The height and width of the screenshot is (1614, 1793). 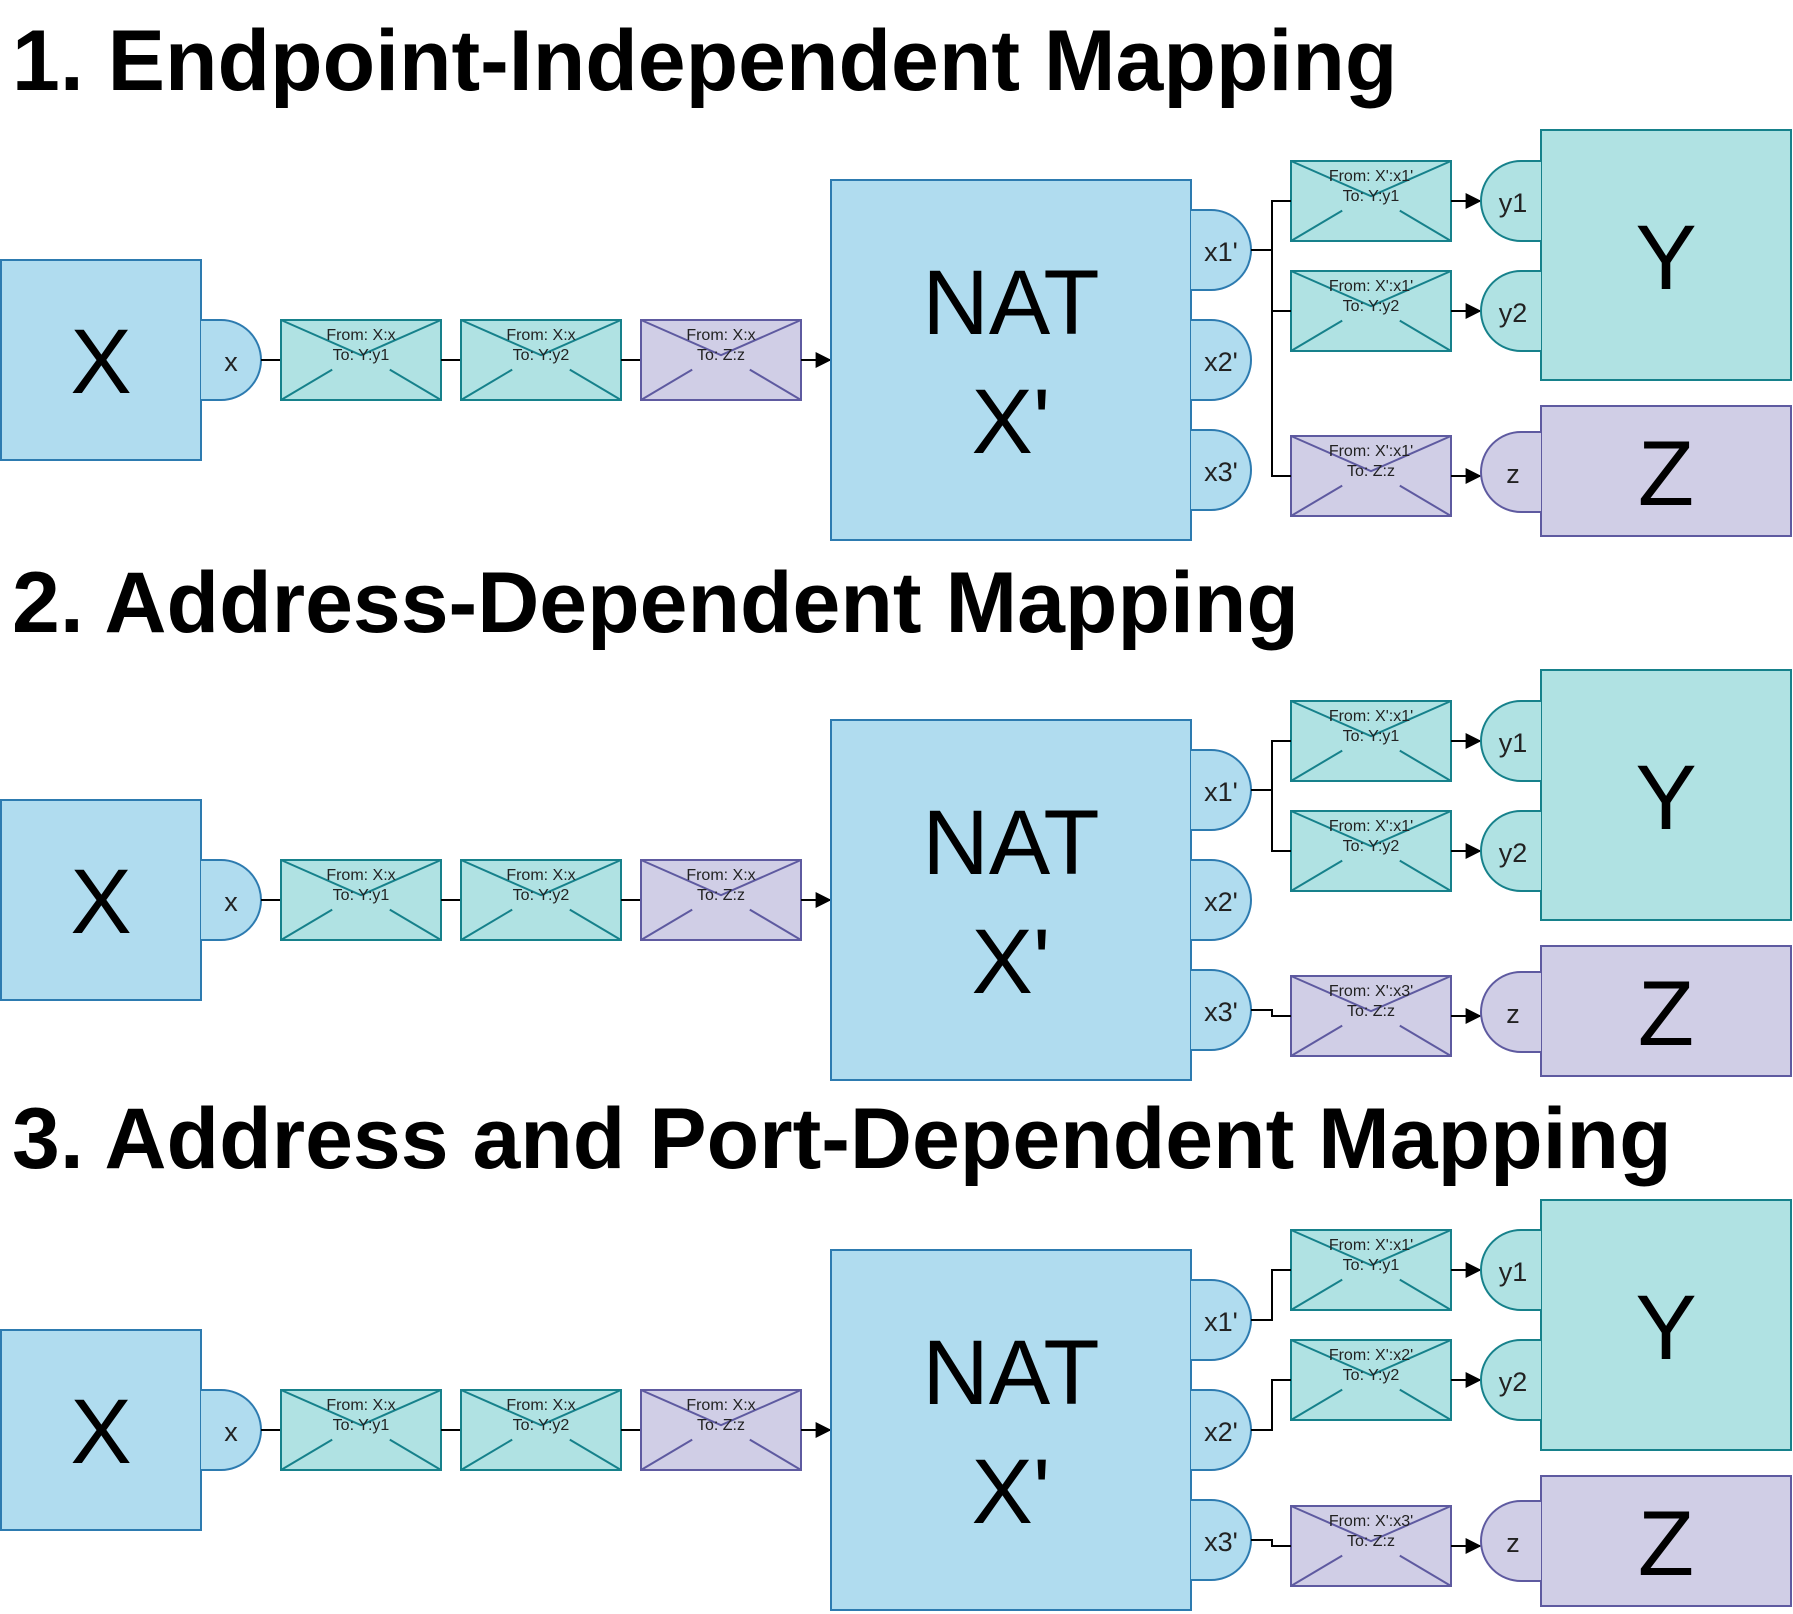 I want to click on dest-y-box, so click(x=1666, y=1325).